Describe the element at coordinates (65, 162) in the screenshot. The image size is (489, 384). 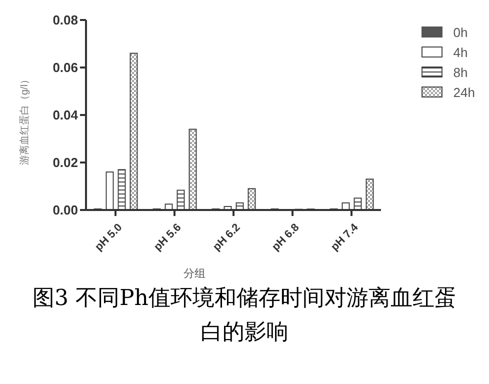
I see `y-tick-label: 0.02` at that location.